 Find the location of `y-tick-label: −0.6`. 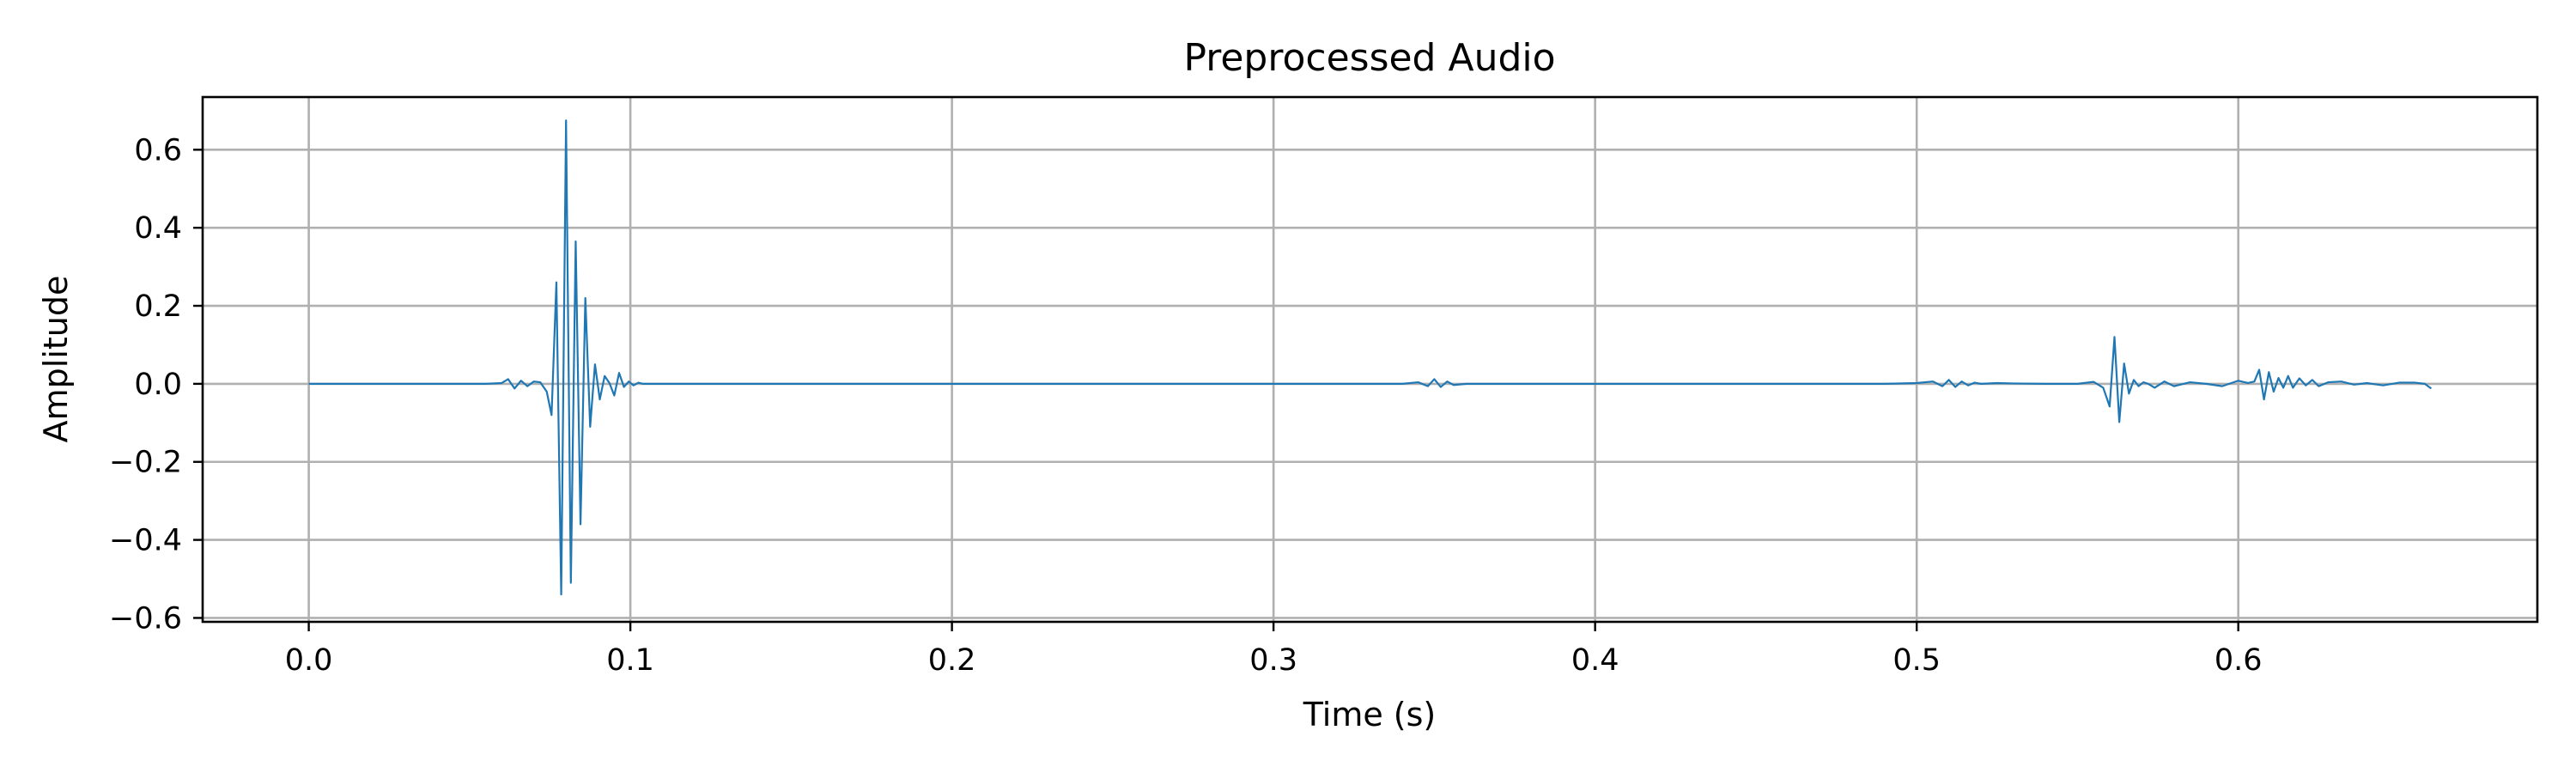

y-tick-label: −0.6 is located at coordinates (145, 618).